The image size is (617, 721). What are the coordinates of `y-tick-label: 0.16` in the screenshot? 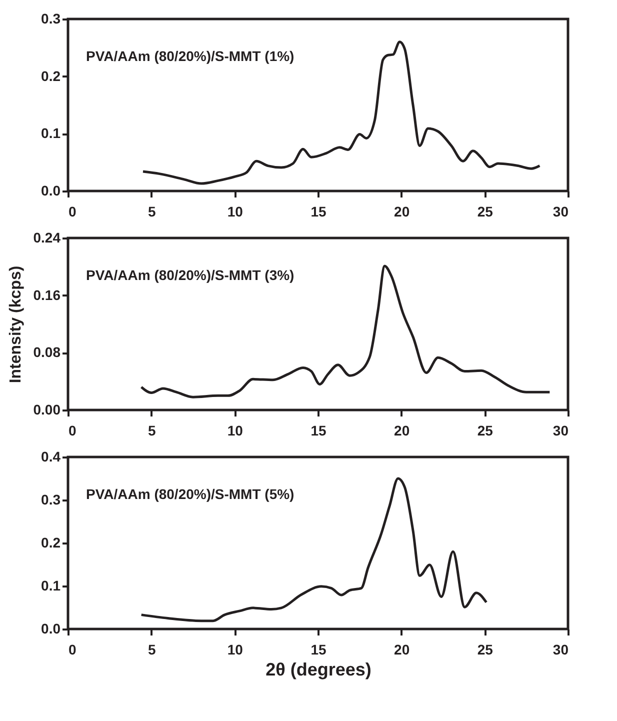 It's located at (47, 294).